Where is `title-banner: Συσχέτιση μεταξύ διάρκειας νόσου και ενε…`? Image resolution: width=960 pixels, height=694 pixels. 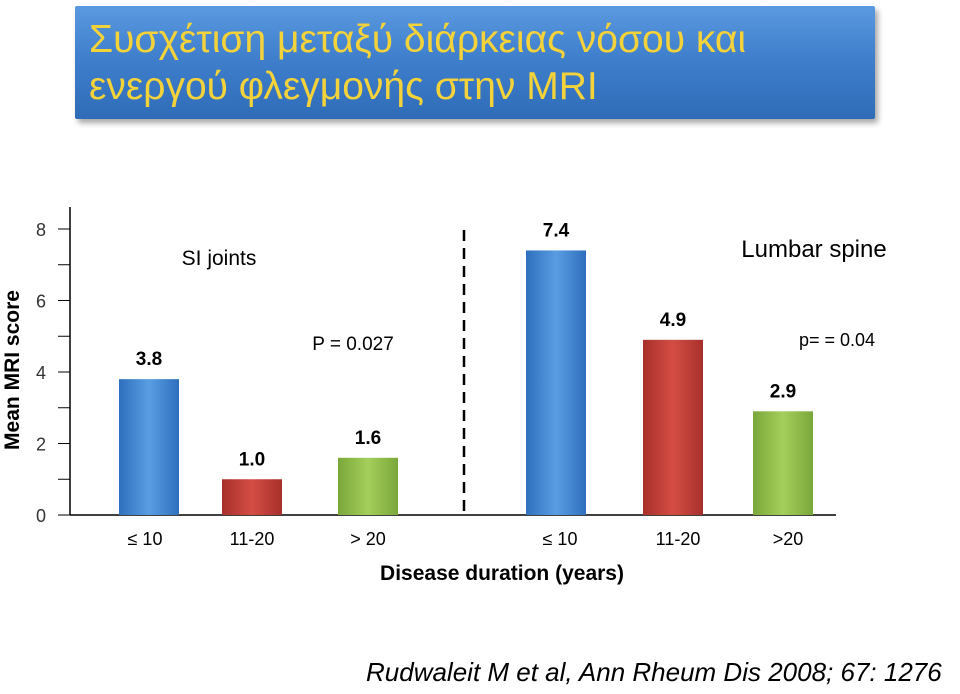 title-banner: Συσχέτιση μεταξύ διάρκειας νόσου και ενε… is located at coordinates (475, 62).